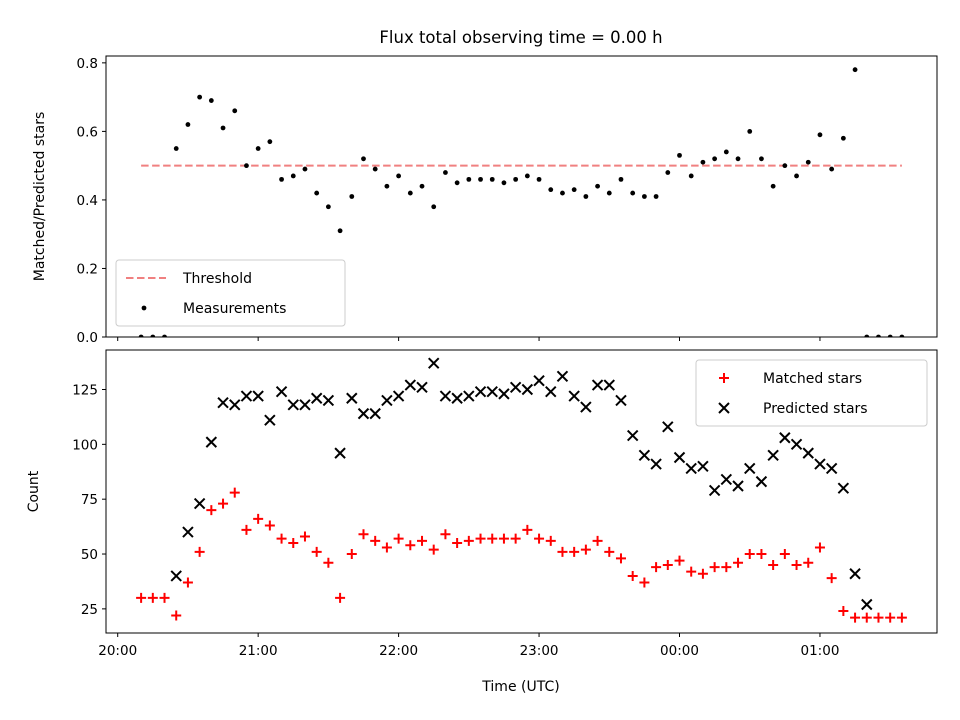  What do you see at coordinates (34, 491) in the screenshot?
I see `y-axis-label: Count` at bounding box center [34, 491].